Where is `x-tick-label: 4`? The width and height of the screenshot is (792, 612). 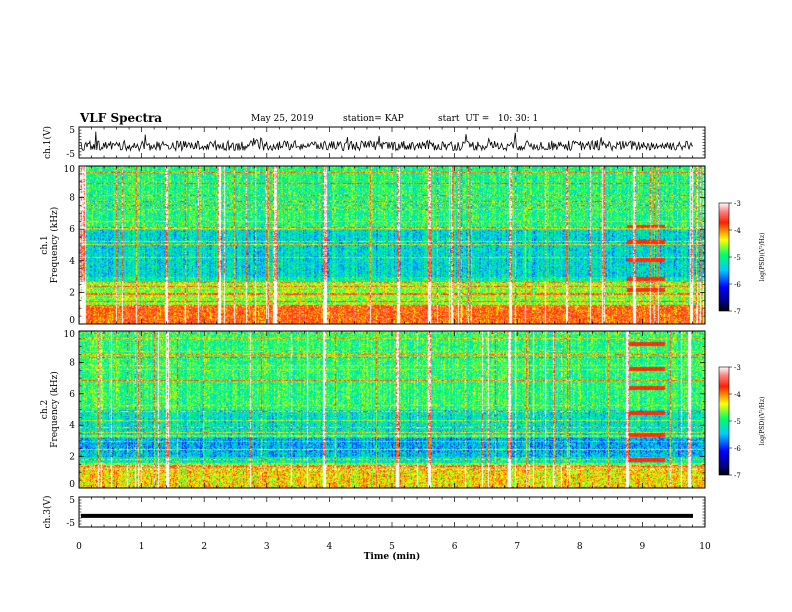
x-tick-label: 4 is located at coordinates (330, 547).